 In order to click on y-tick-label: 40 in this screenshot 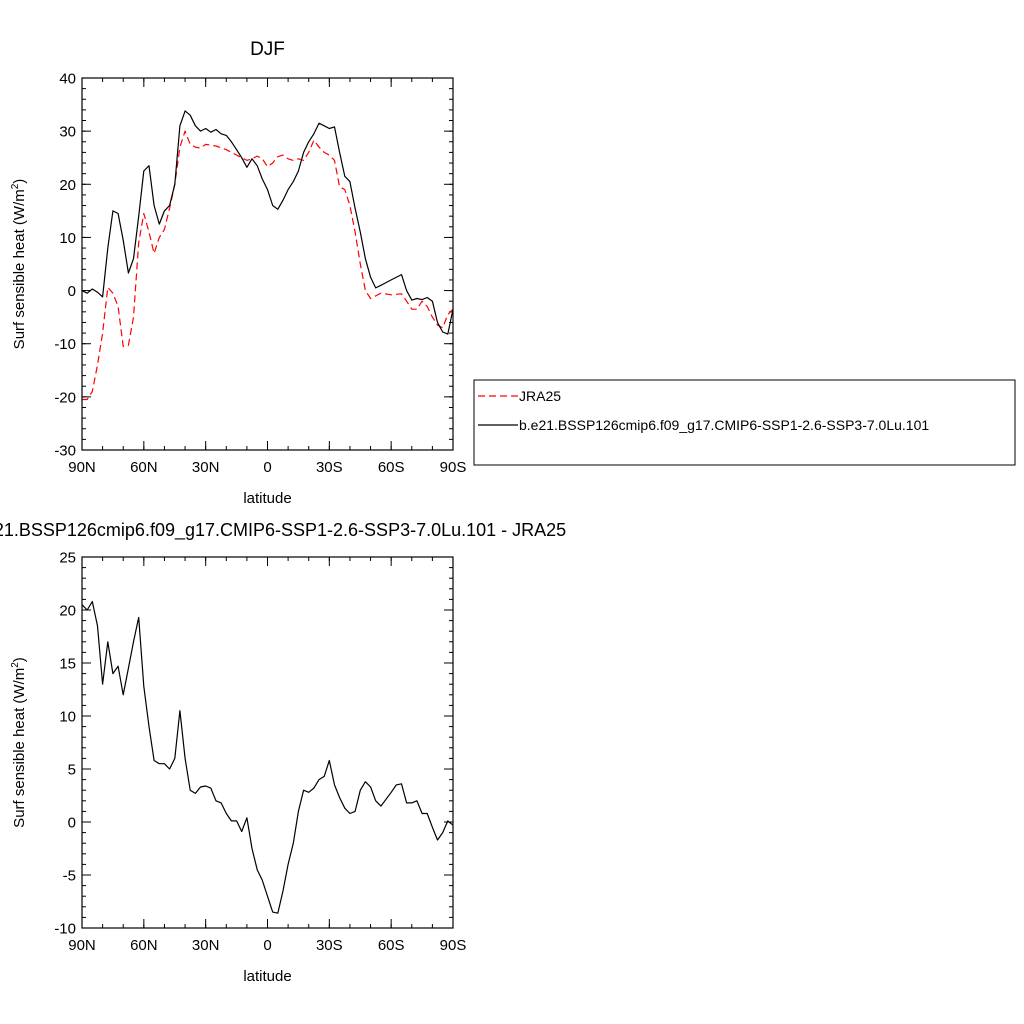, I will do `click(67, 79)`.